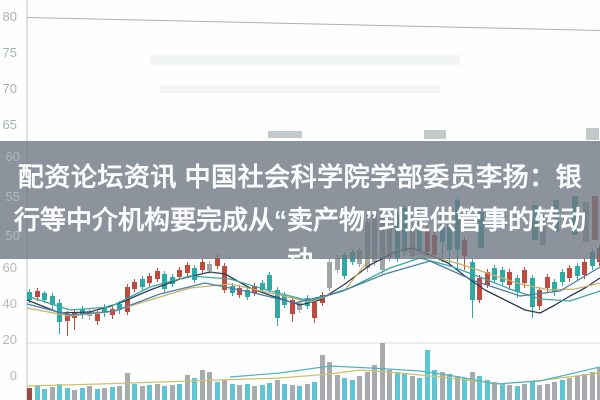  What do you see at coordinates (313, 288) in the screenshot?
I see `ma-steelblue` at bounding box center [313, 288].